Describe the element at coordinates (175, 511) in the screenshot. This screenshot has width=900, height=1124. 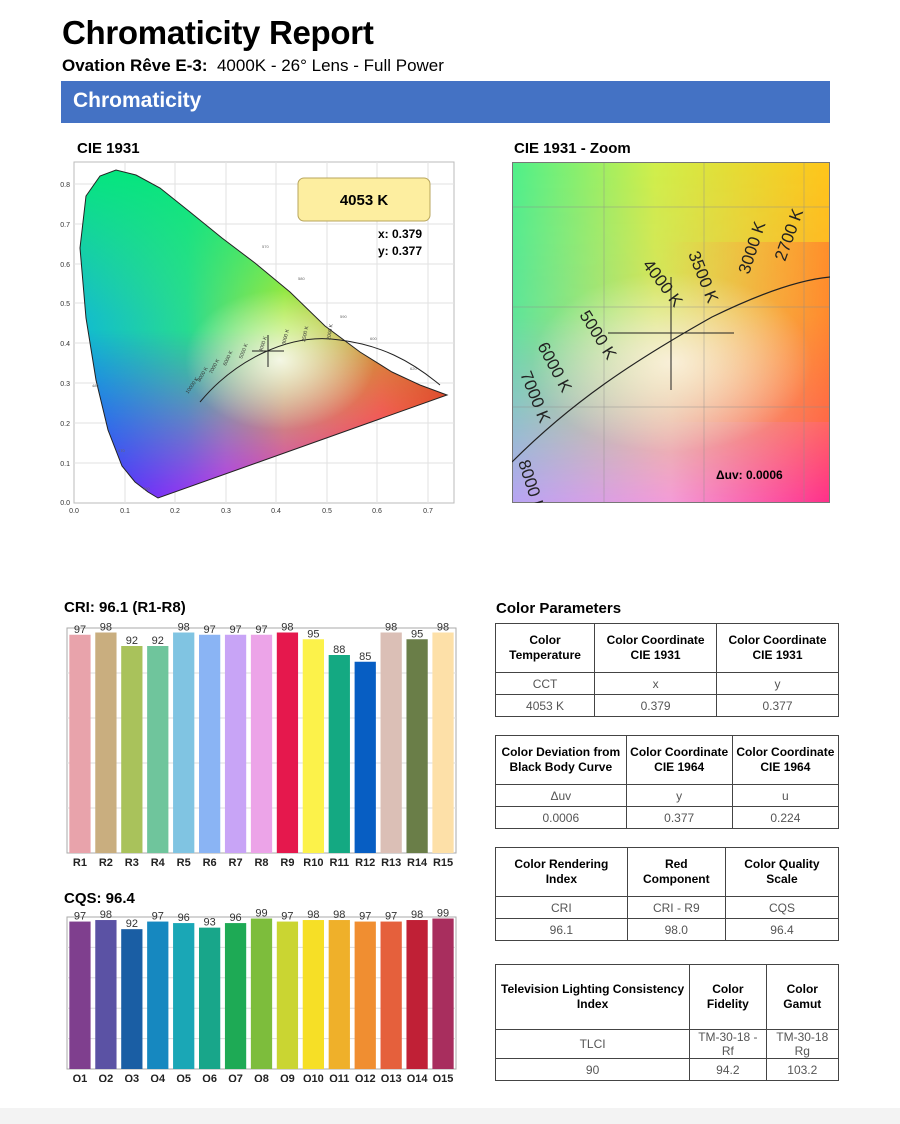
I see `x-tick: 0.2` at that location.